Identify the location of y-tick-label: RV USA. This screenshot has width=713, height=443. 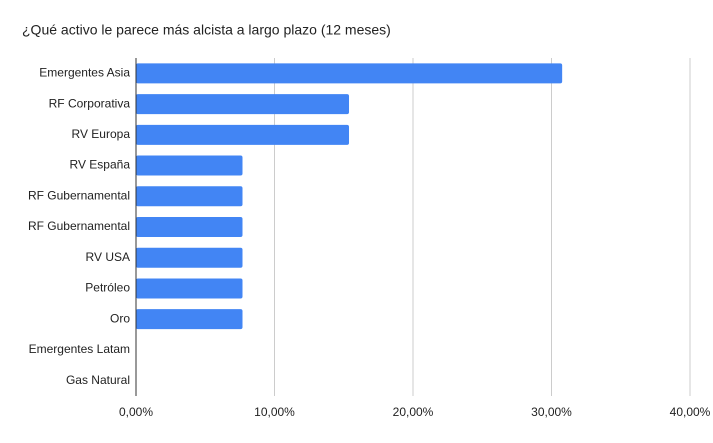
(108, 257).